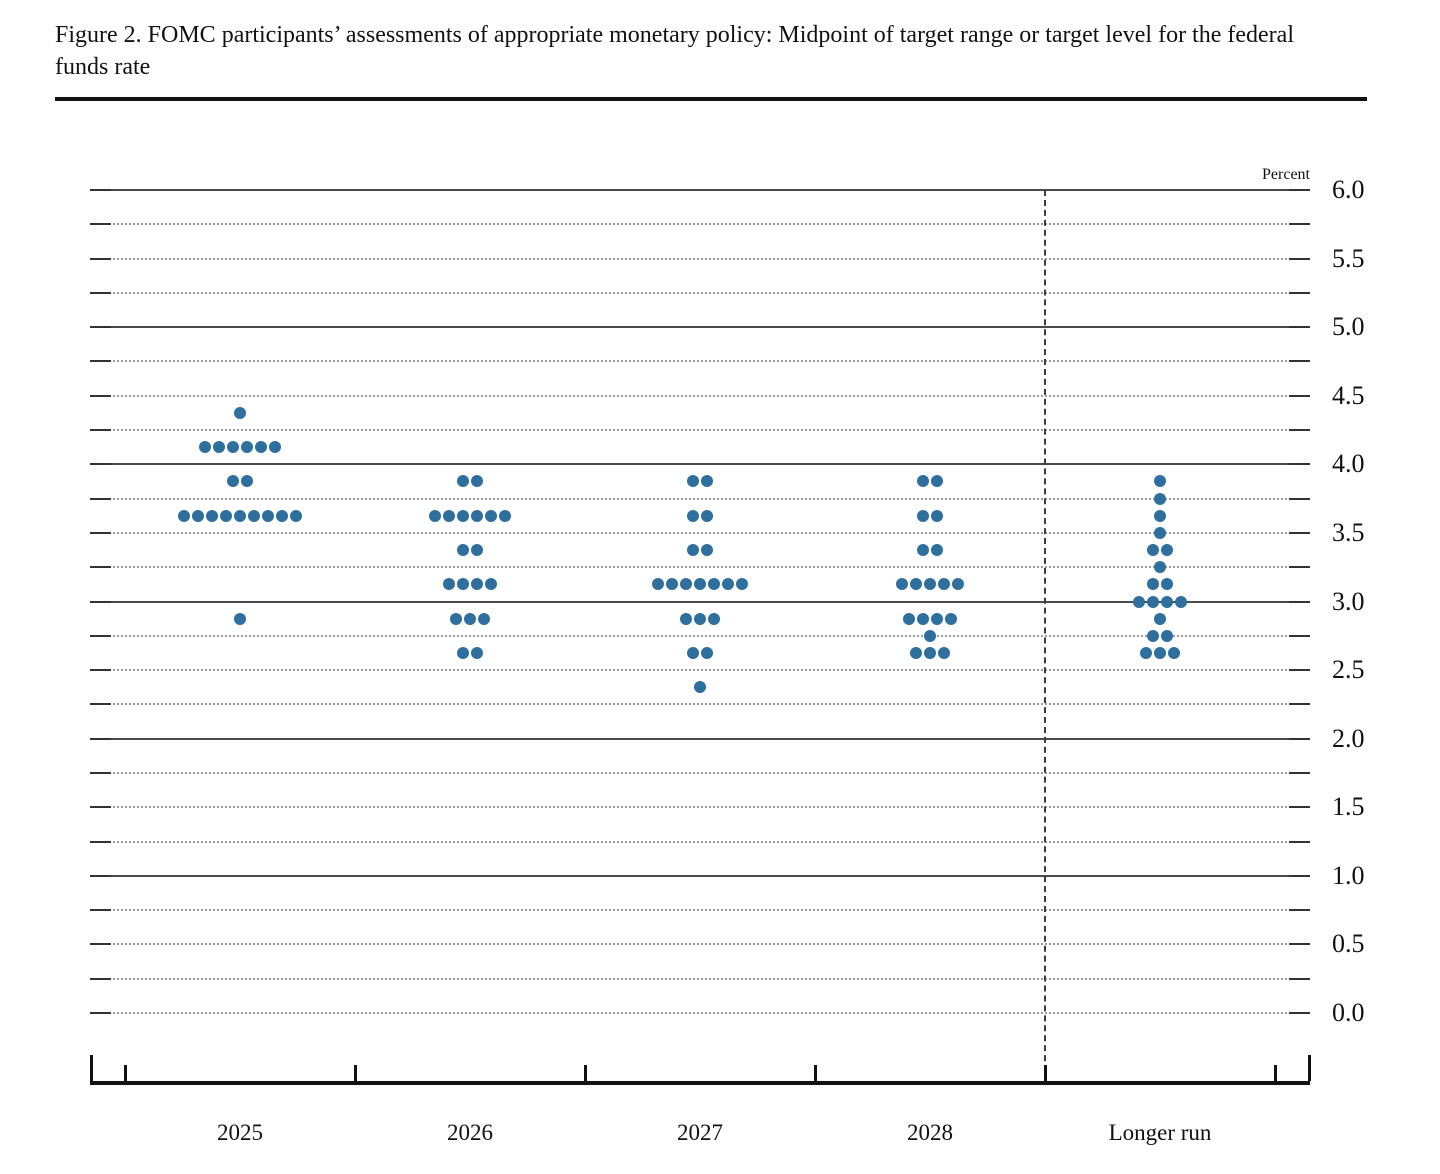 The height and width of the screenshot is (1174, 1440). Describe the element at coordinates (1348, 738) in the screenshot. I see `y-tick-label: 2.0` at that location.